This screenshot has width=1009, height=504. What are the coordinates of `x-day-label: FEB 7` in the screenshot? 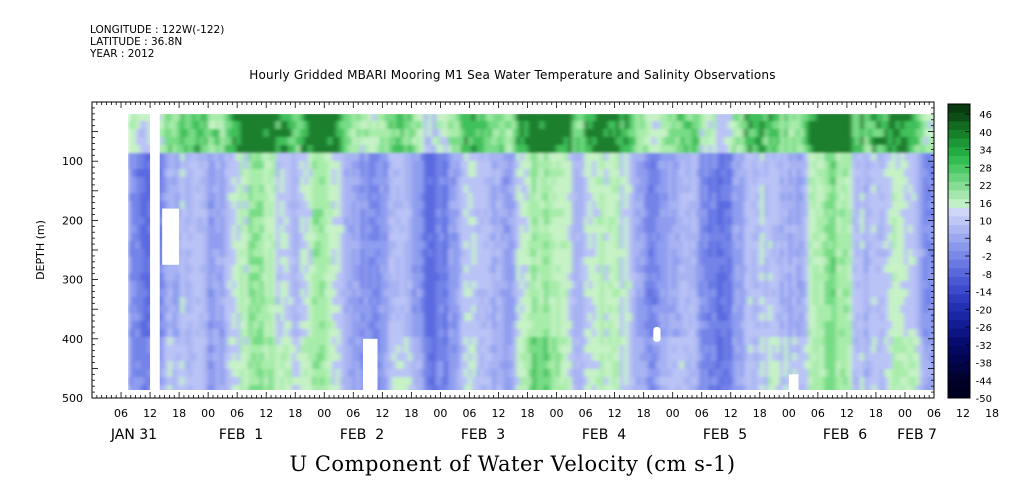 It's located at (917, 435).